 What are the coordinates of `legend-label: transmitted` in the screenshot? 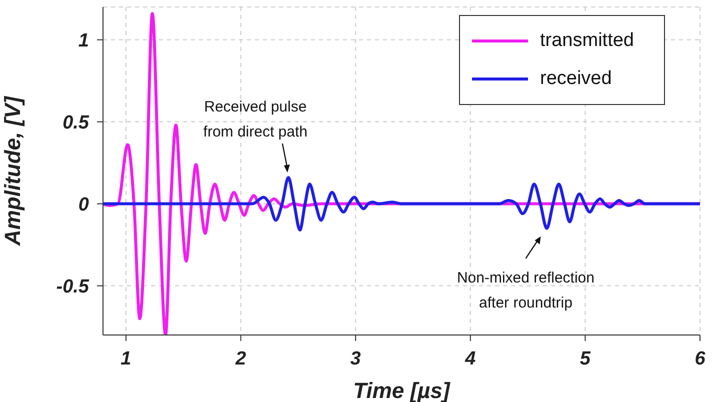 It's located at (587, 41).